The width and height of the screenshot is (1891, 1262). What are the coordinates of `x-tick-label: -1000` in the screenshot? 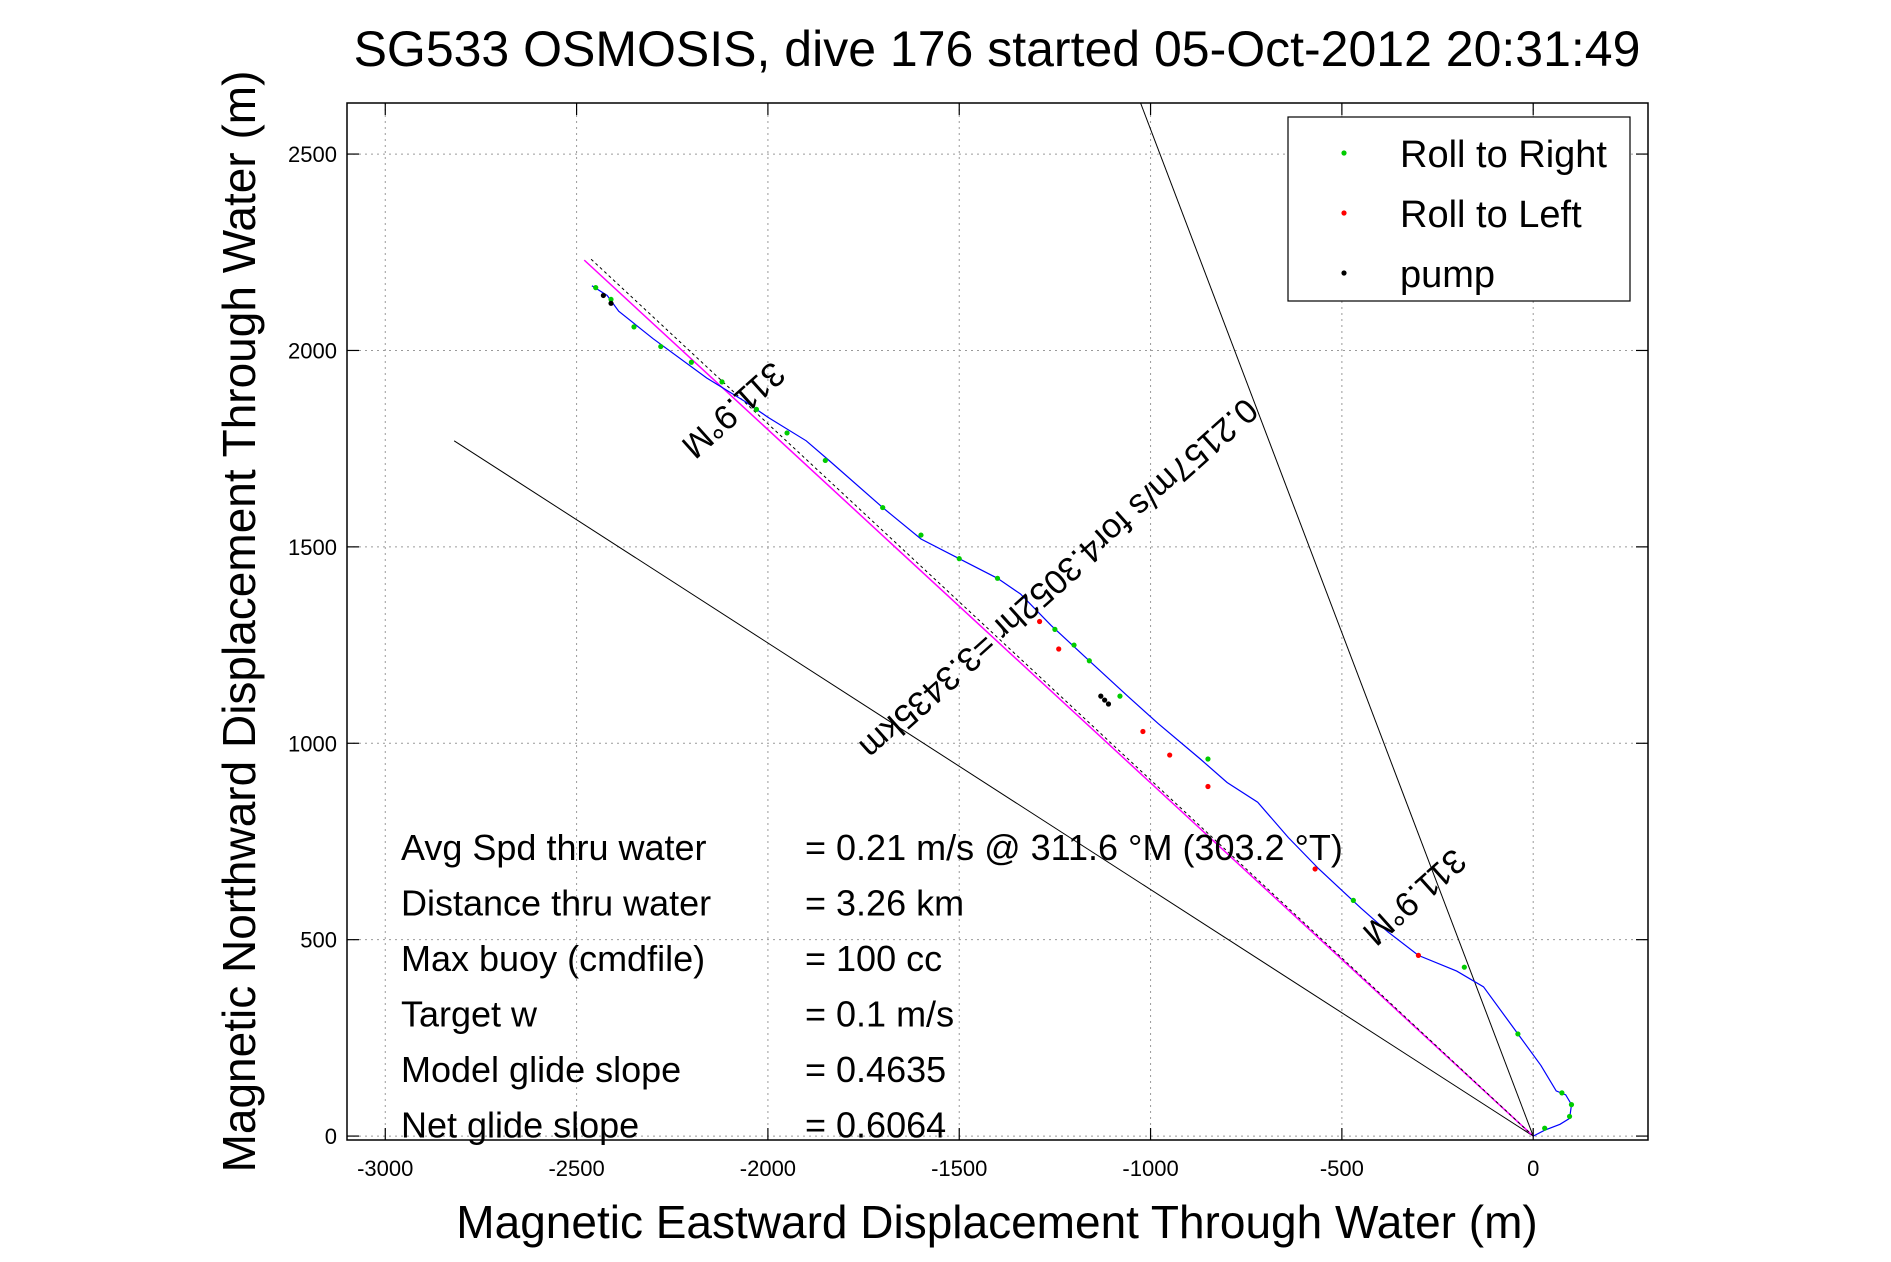 It's located at (1150, 1168).